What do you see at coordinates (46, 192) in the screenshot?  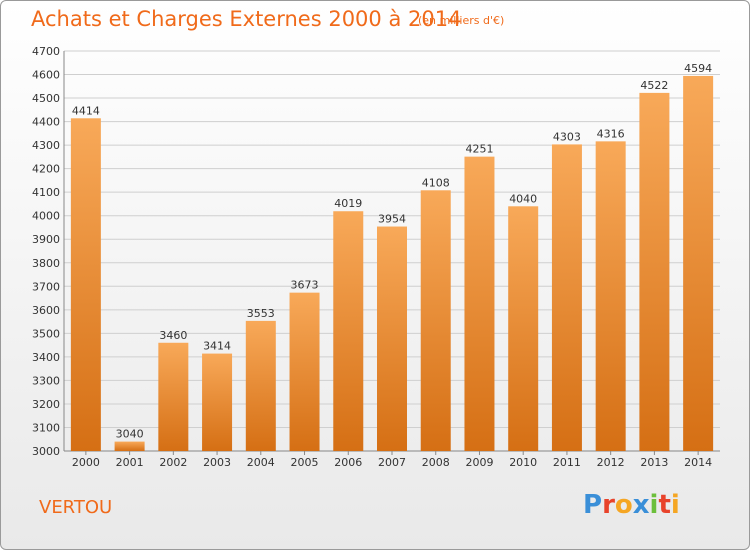 I see `y-tick-label: 4100` at bounding box center [46, 192].